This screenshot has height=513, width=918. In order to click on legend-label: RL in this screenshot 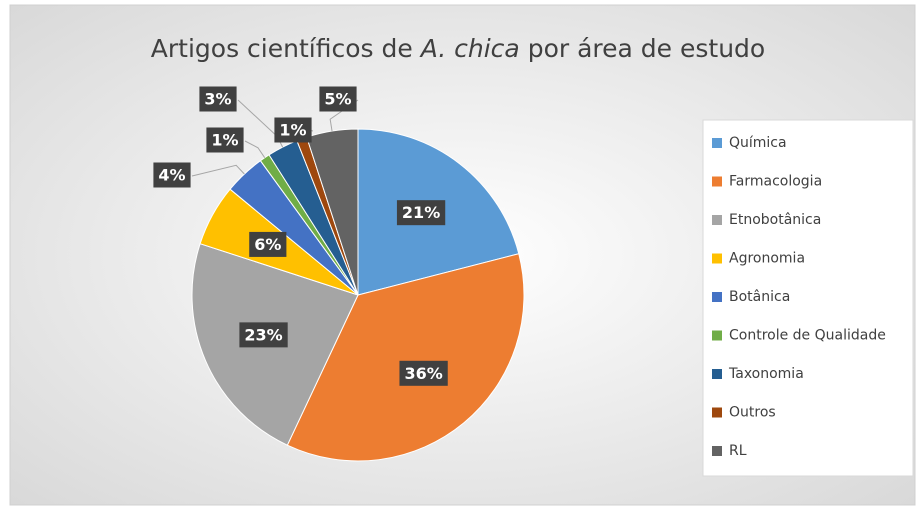, I will do `click(738, 451)`.